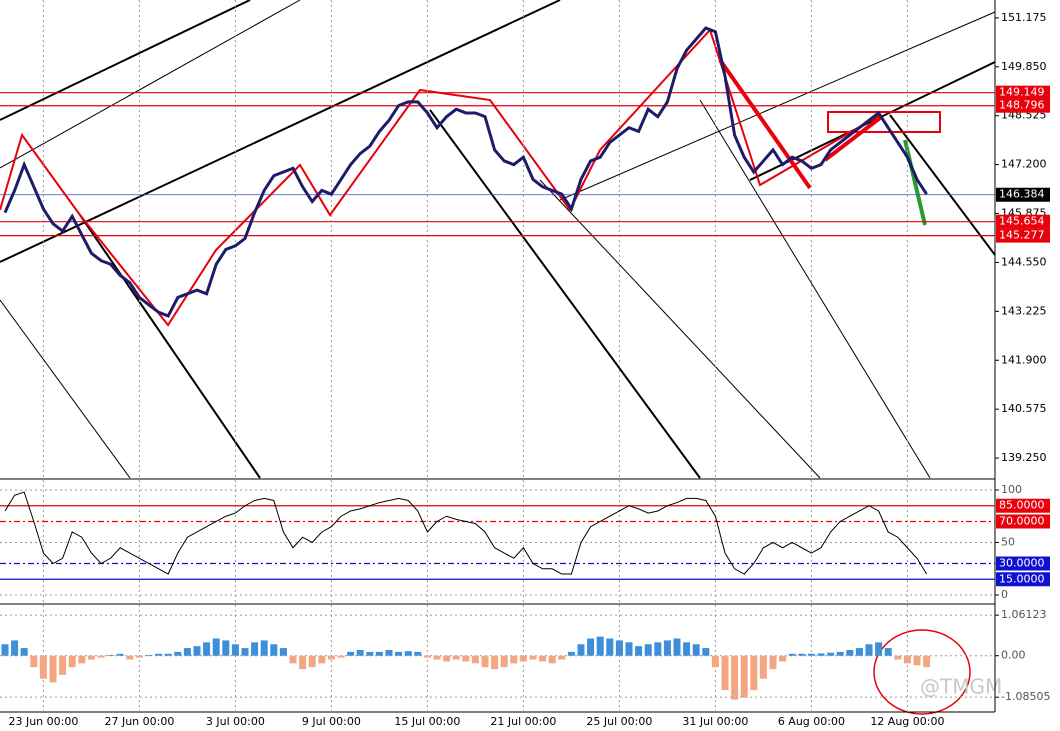  I want to click on price-line, so click(466, 533).